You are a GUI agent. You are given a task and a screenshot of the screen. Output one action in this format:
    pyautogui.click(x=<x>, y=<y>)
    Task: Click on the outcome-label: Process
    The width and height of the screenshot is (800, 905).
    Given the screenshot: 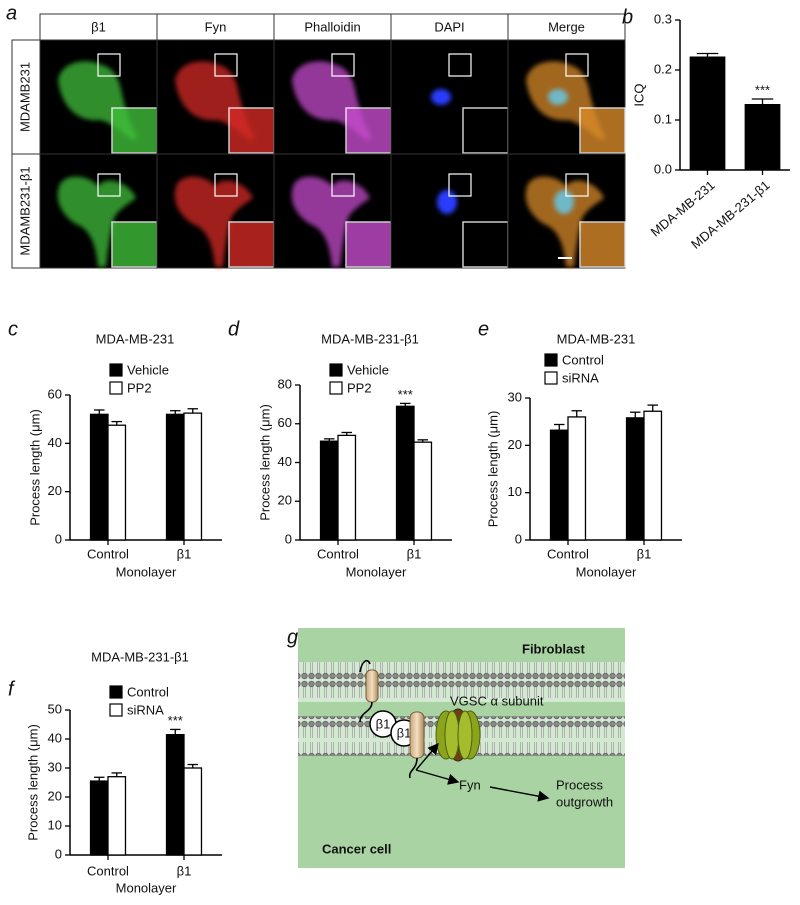 What is the action you would take?
    pyautogui.click(x=579, y=784)
    